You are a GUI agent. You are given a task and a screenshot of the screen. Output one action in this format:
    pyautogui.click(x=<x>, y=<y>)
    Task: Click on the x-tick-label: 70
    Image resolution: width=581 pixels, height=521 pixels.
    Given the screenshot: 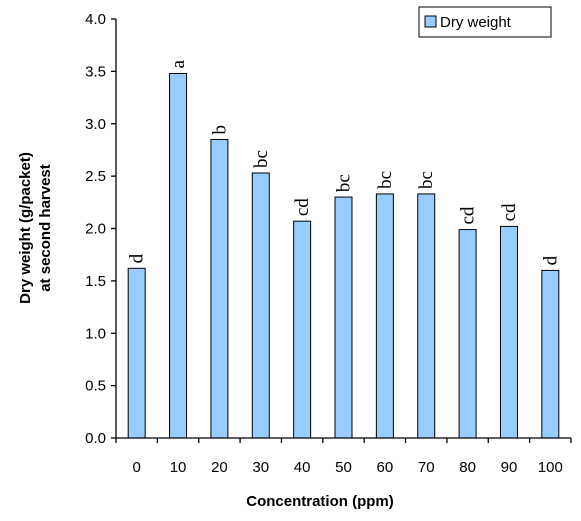 What is the action you would take?
    pyautogui.click(x=426, y=467)
    